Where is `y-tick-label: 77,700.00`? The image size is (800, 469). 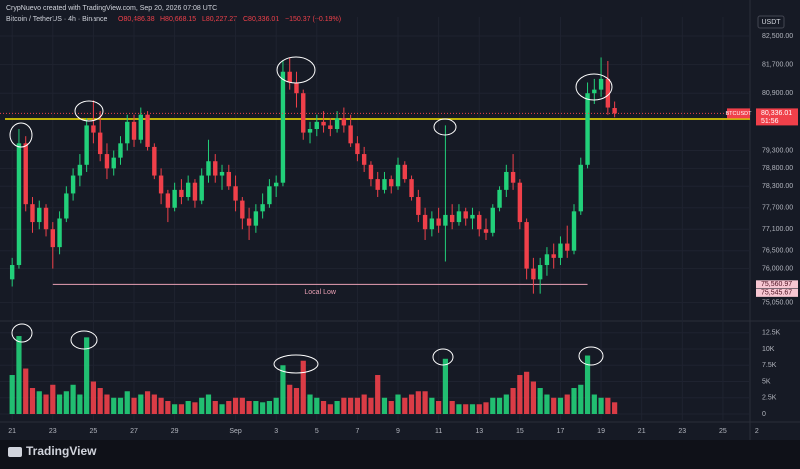 y-tick-label: 77,700.00 is located at coordinates (777, 208).